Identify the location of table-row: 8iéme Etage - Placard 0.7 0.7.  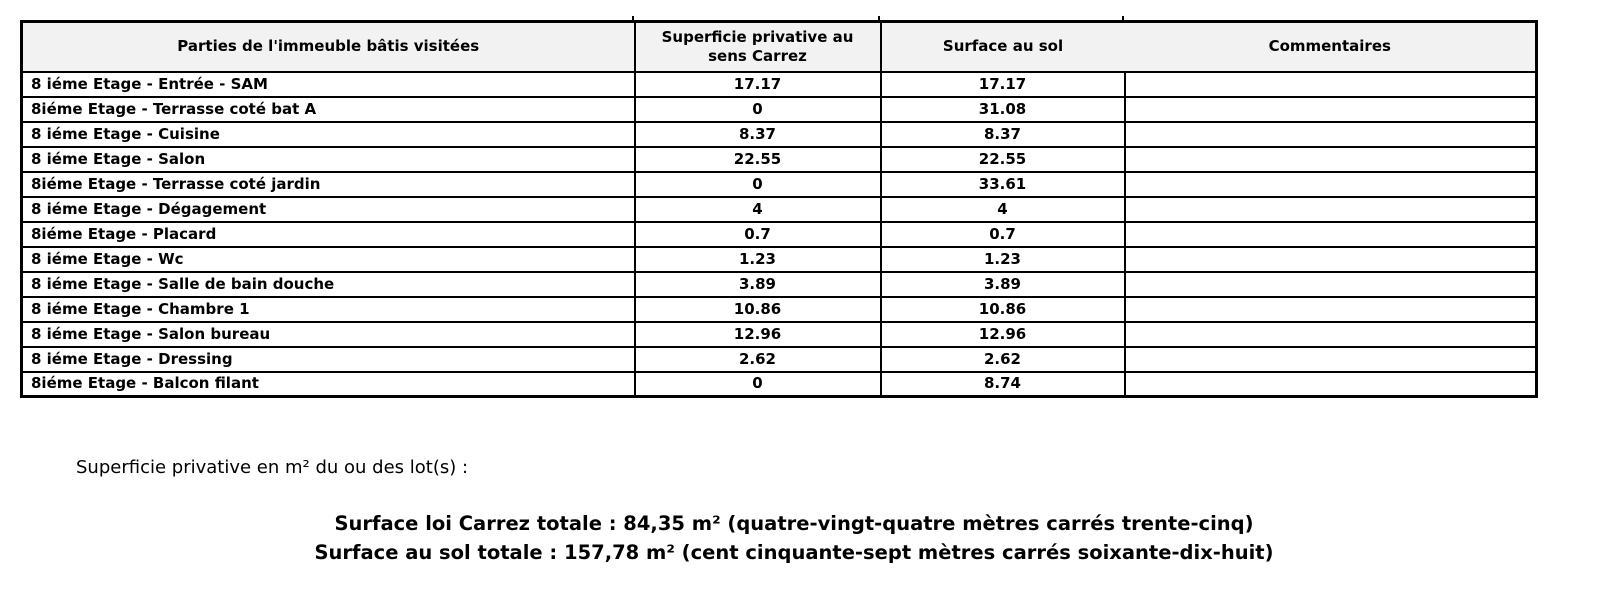
(779, 234).